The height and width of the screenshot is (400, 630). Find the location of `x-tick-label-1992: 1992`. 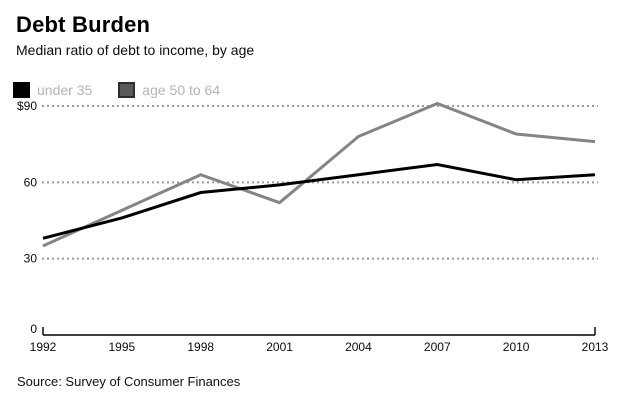

x-tick-label-1992: 1992 is located at coordinates (43, 347).